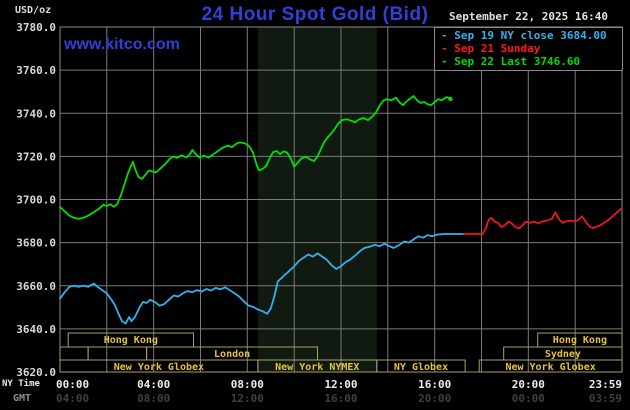 The width and height of the screenshot is (630, 410). I want to click on y-tick-label: 3640.0, so click(36, 329).